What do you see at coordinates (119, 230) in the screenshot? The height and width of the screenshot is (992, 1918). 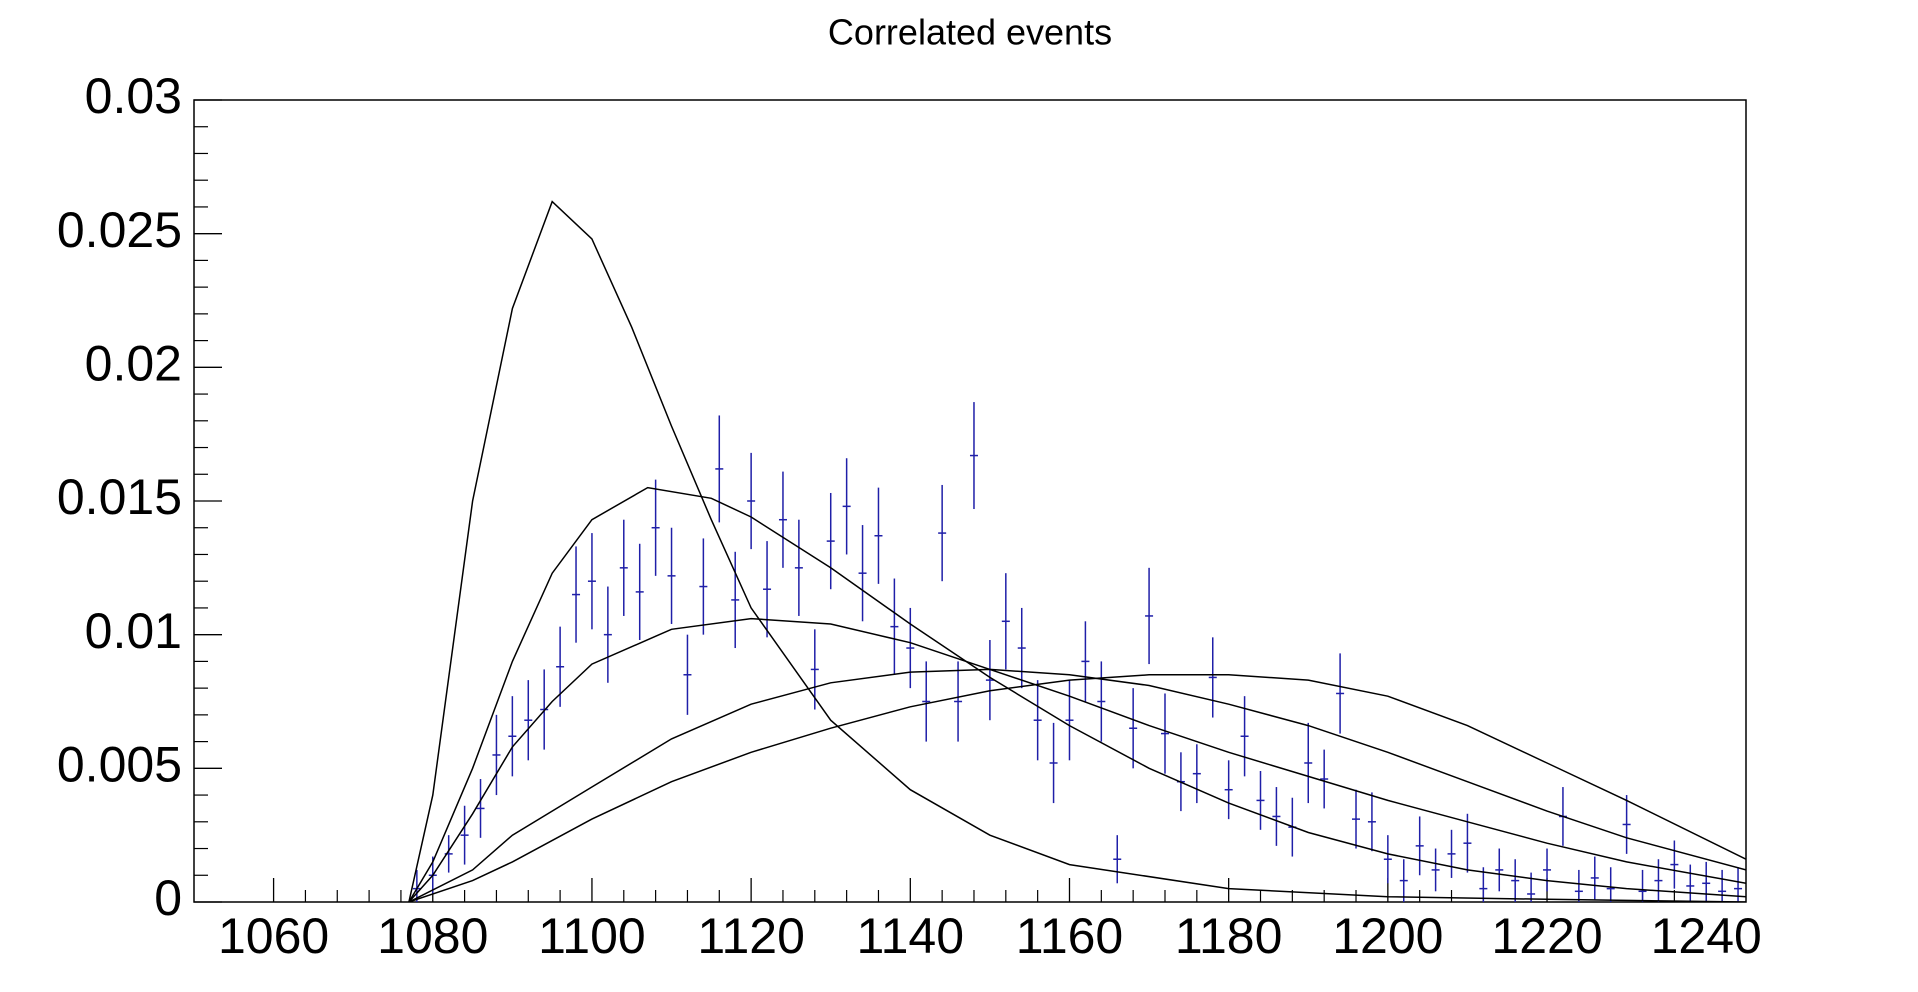 I see `y-tick-label: 0.025` at bounding box center [119, 230].